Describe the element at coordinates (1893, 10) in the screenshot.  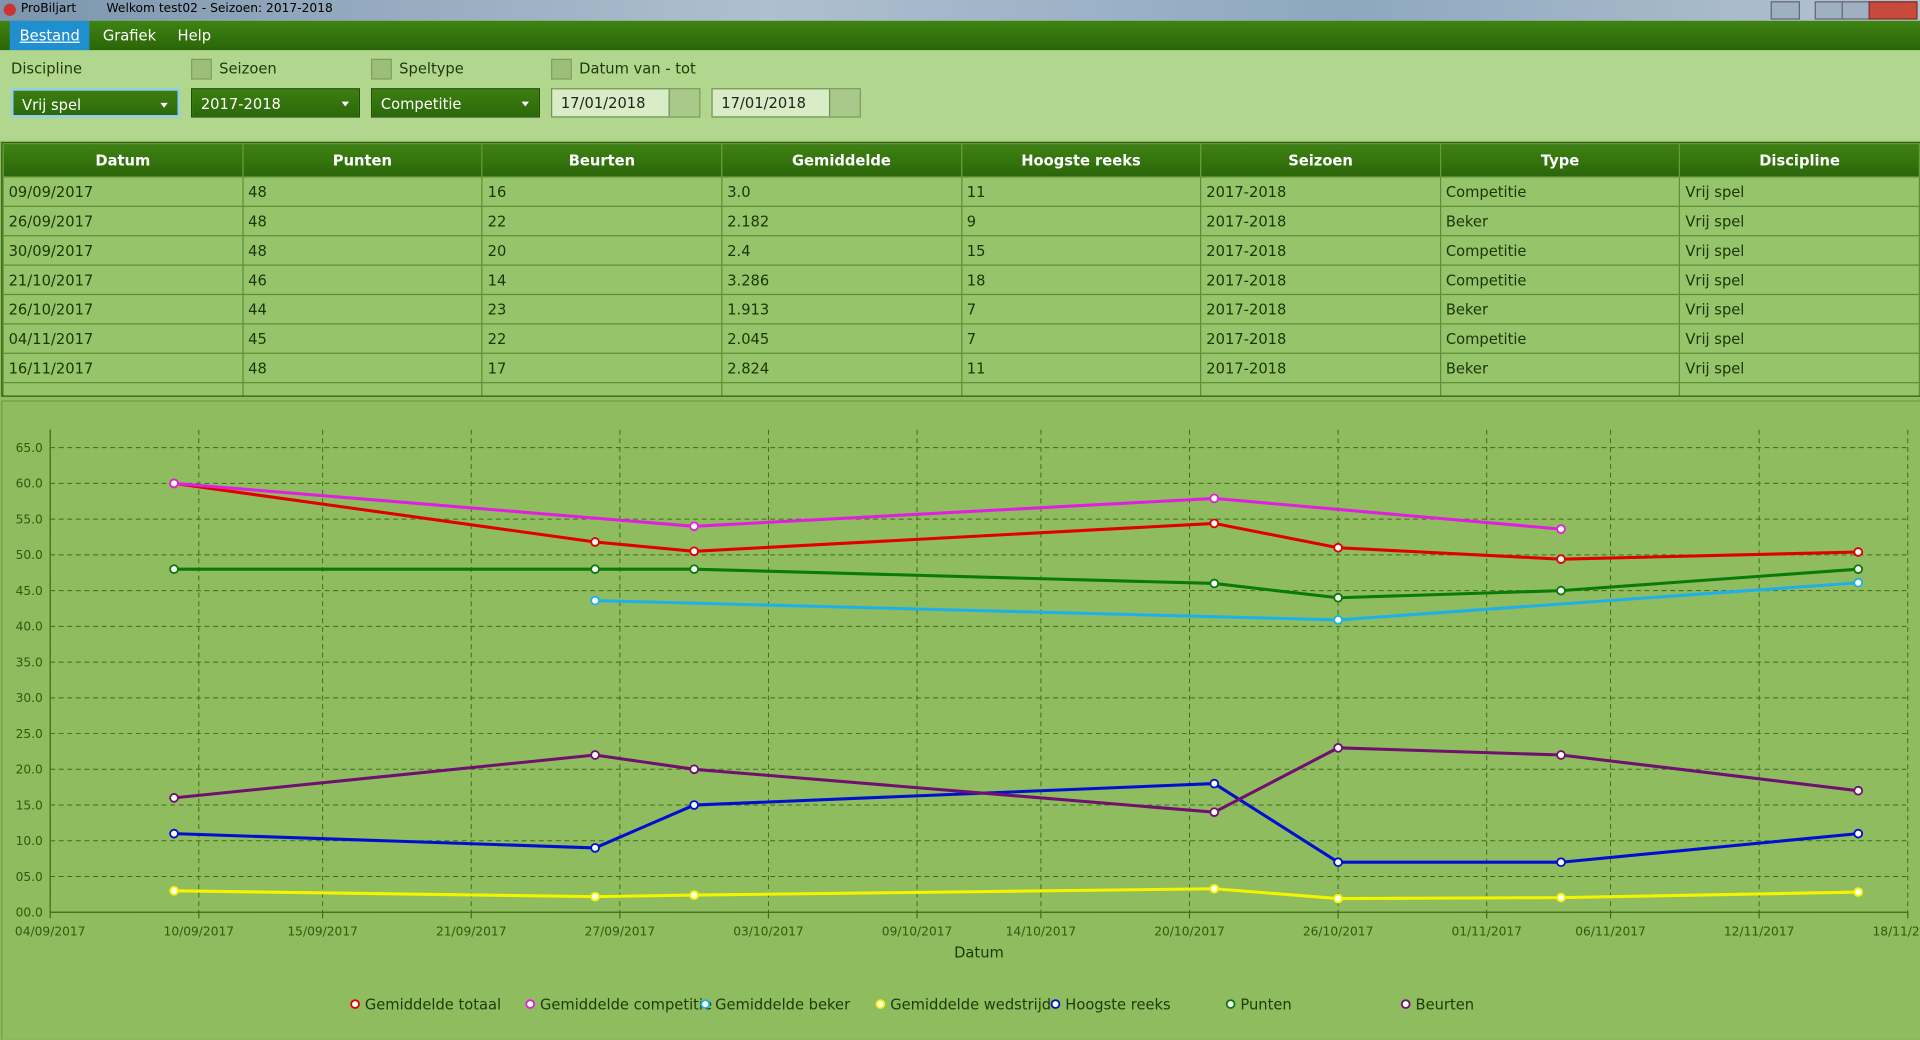
I see `close-button` at that location.